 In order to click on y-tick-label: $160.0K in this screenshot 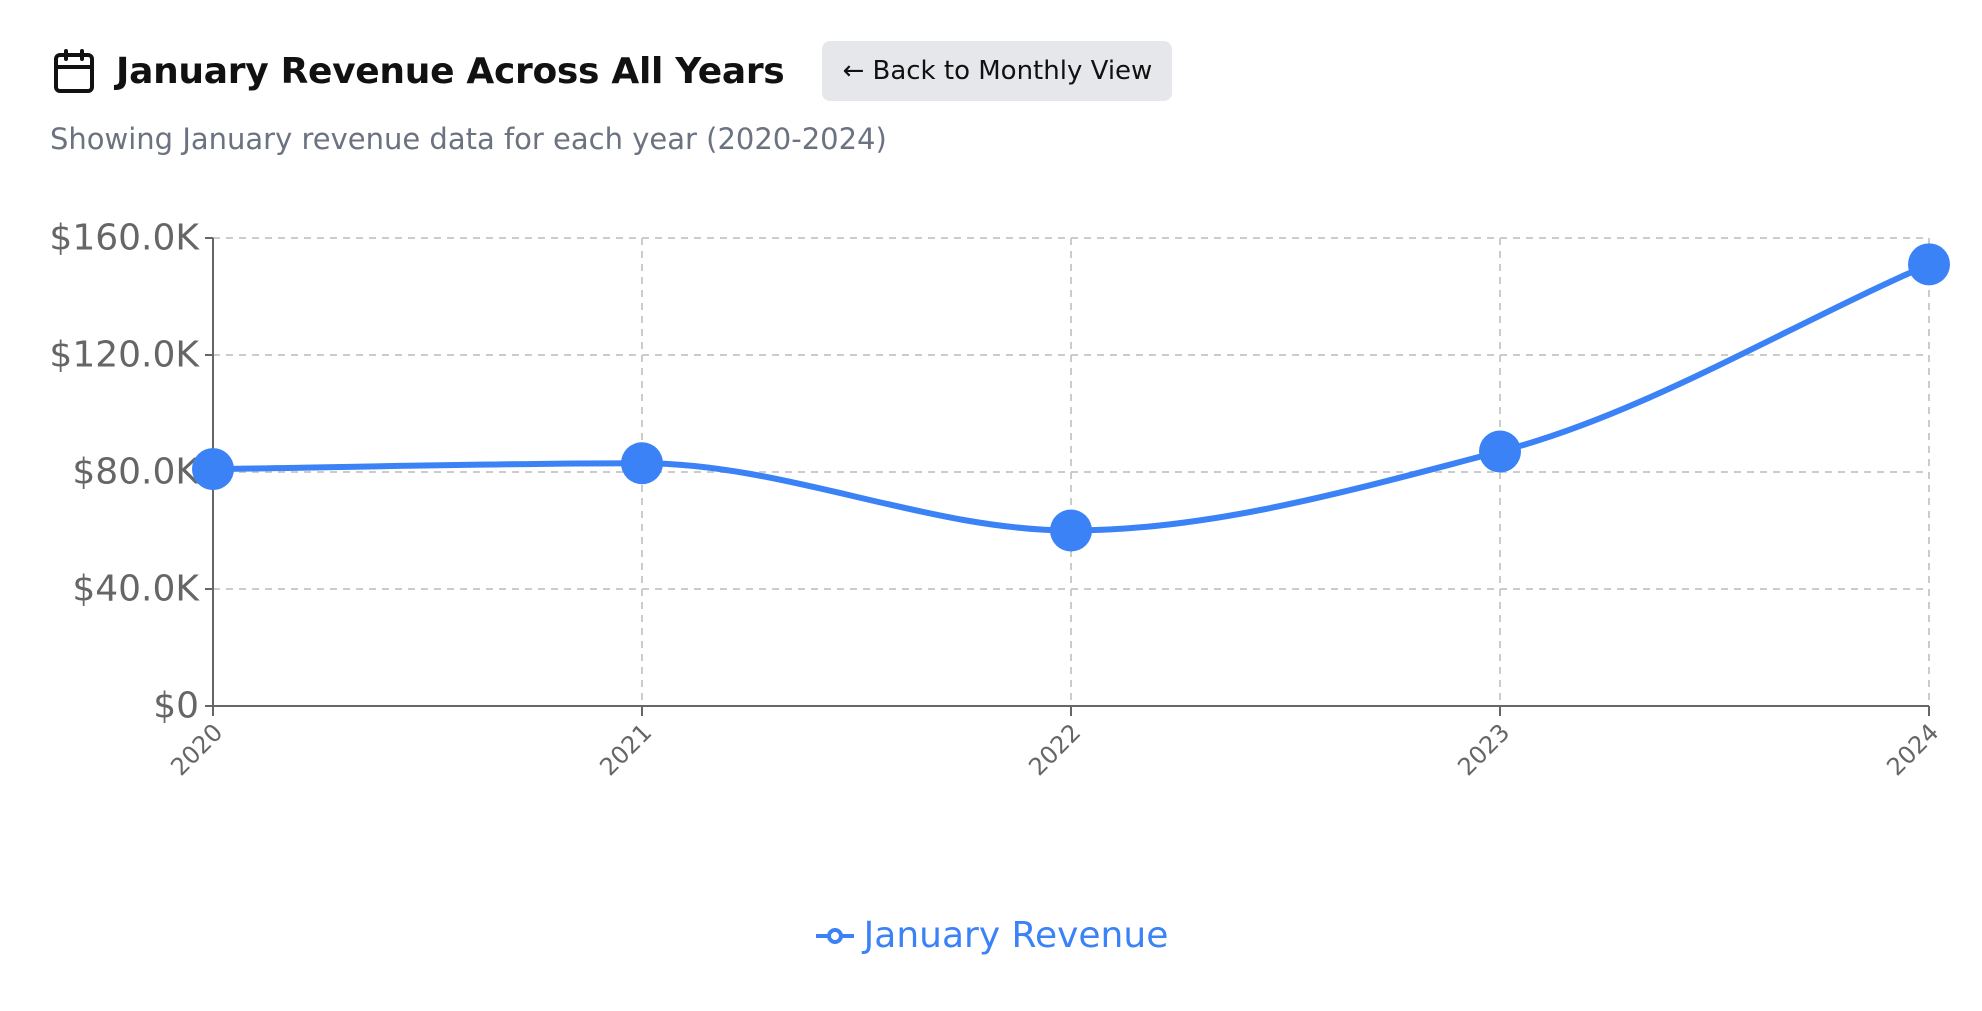, I will do `click(124, 238)`.